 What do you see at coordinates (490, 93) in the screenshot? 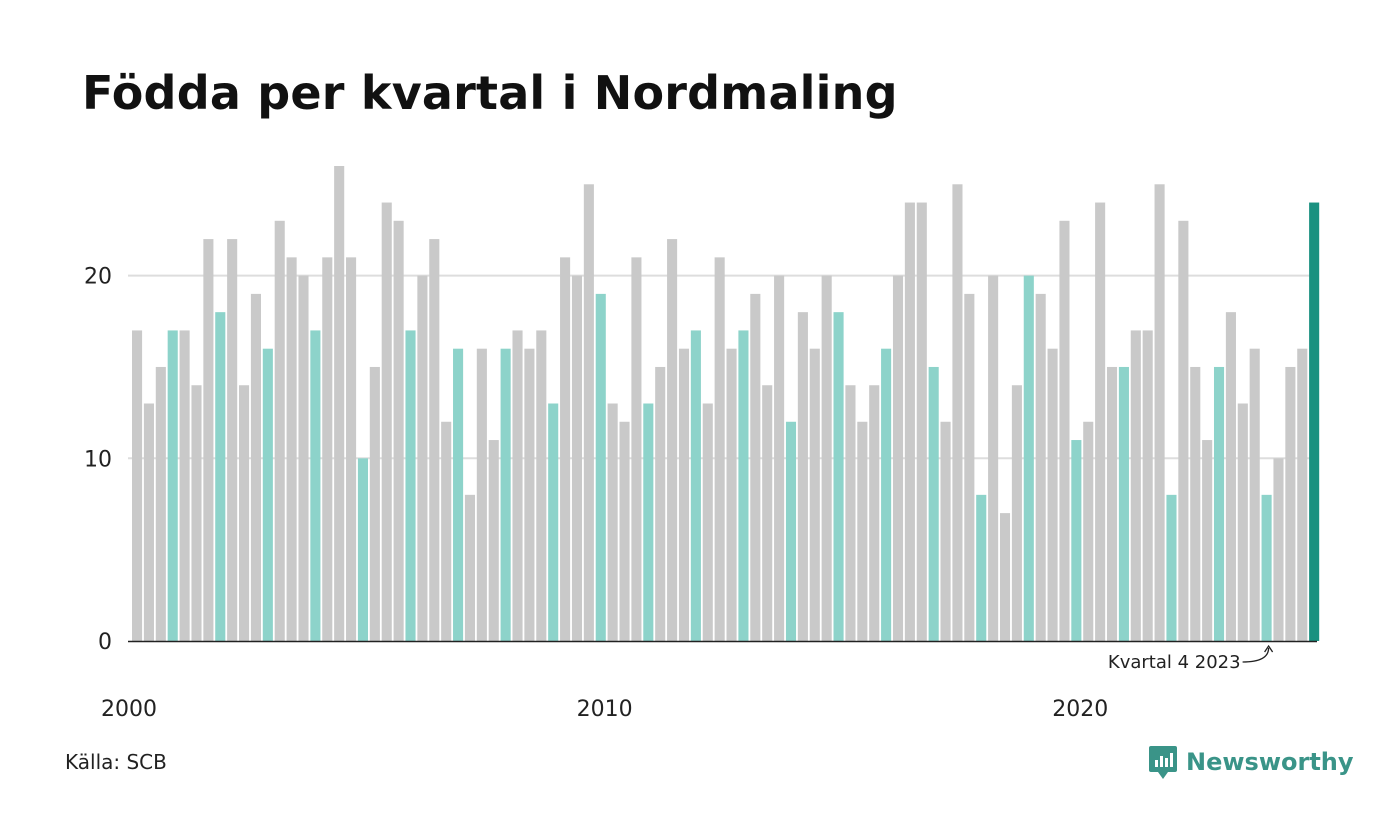
I see `chart-title: Födda per kvartal i Nordmaling` at bounding box center [490, 93].